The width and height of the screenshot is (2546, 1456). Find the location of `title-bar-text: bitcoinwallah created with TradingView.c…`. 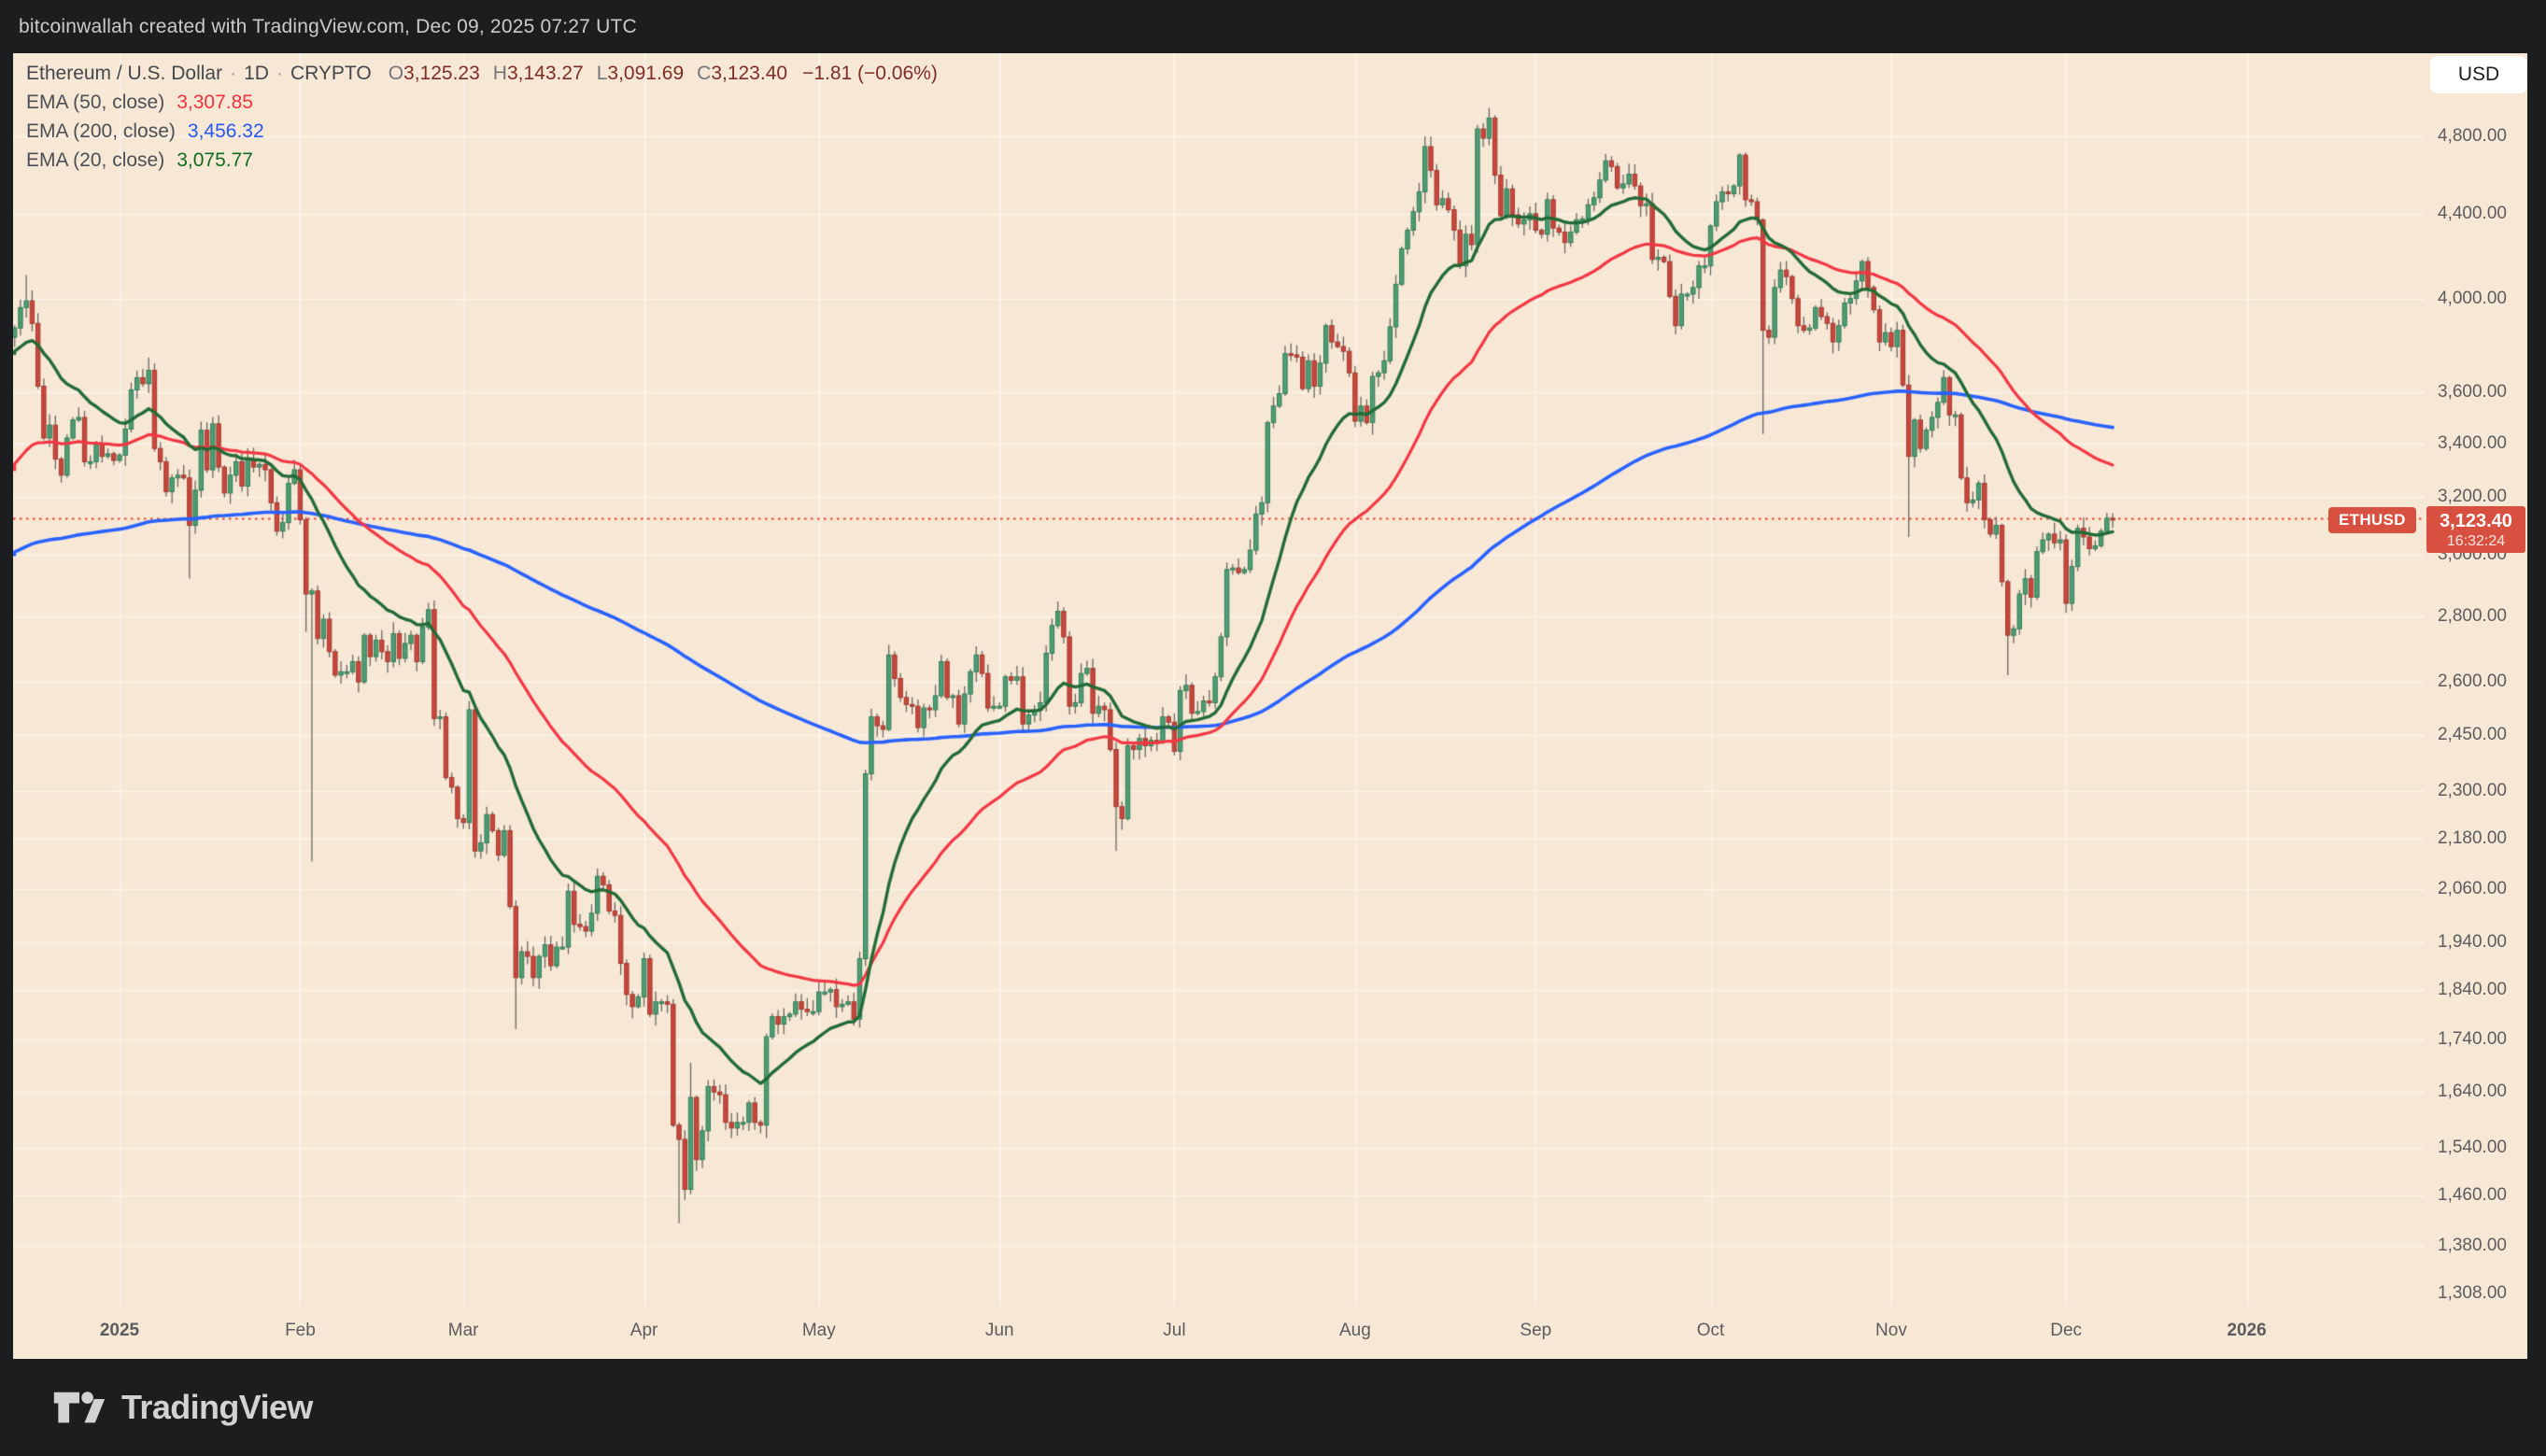

title-bar-text: bitcoinwallah created with TradingView.c… is located at coordinates (328, 26).